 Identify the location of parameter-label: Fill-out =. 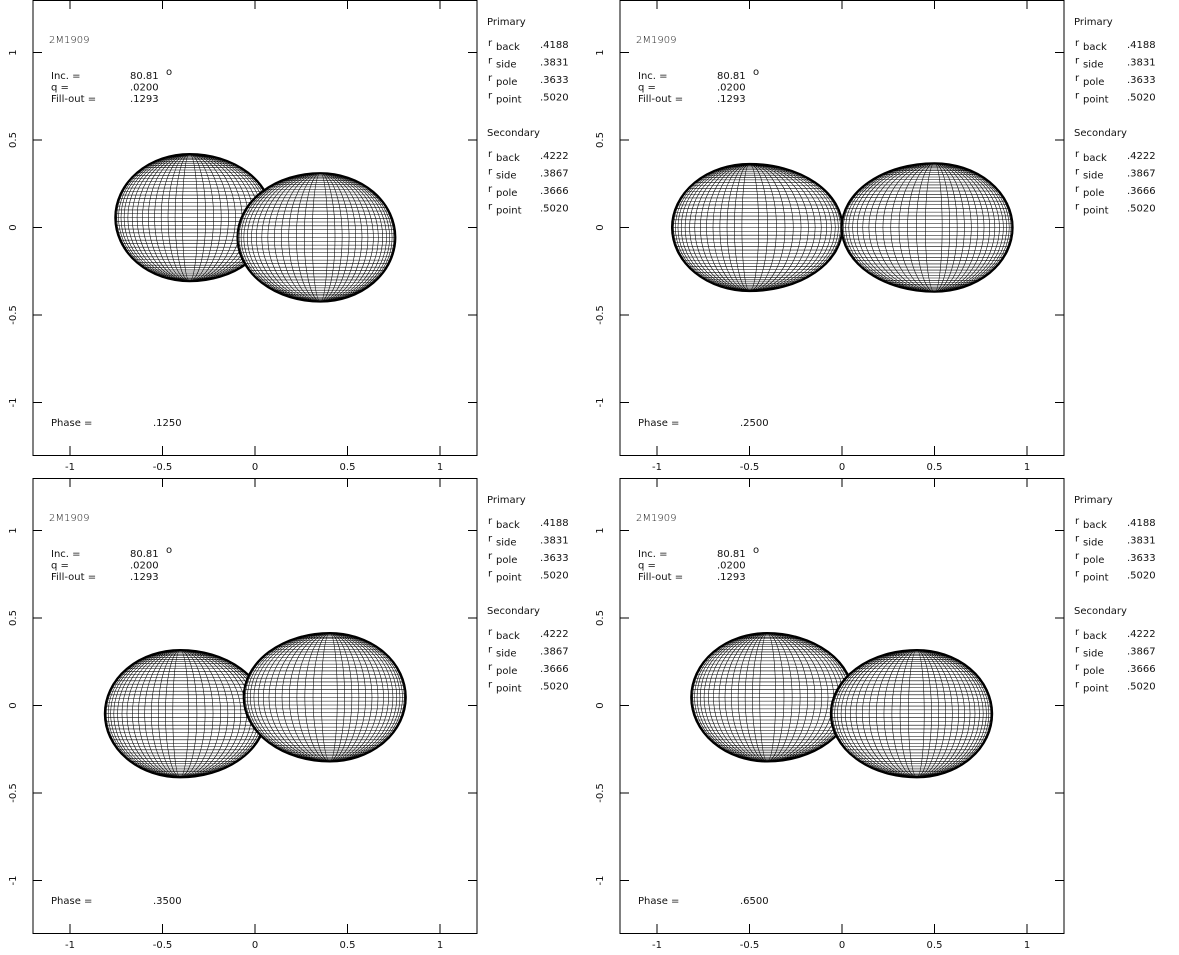
(660, 577).